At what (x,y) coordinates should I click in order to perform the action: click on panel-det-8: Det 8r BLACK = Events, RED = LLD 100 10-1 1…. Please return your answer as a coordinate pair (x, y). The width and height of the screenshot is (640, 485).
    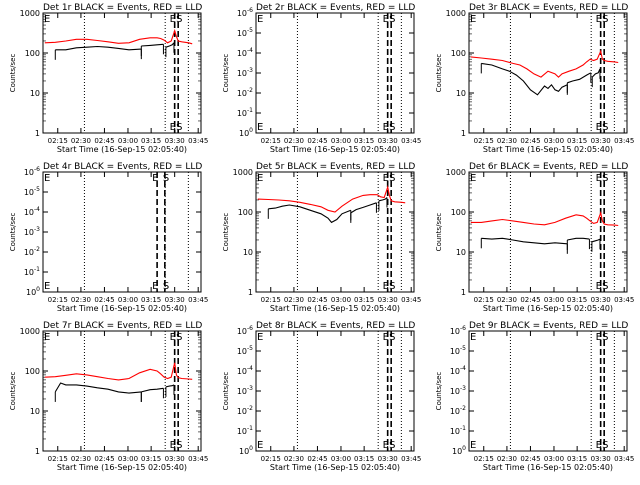
    Looking at the image, I should click on (321, 396).